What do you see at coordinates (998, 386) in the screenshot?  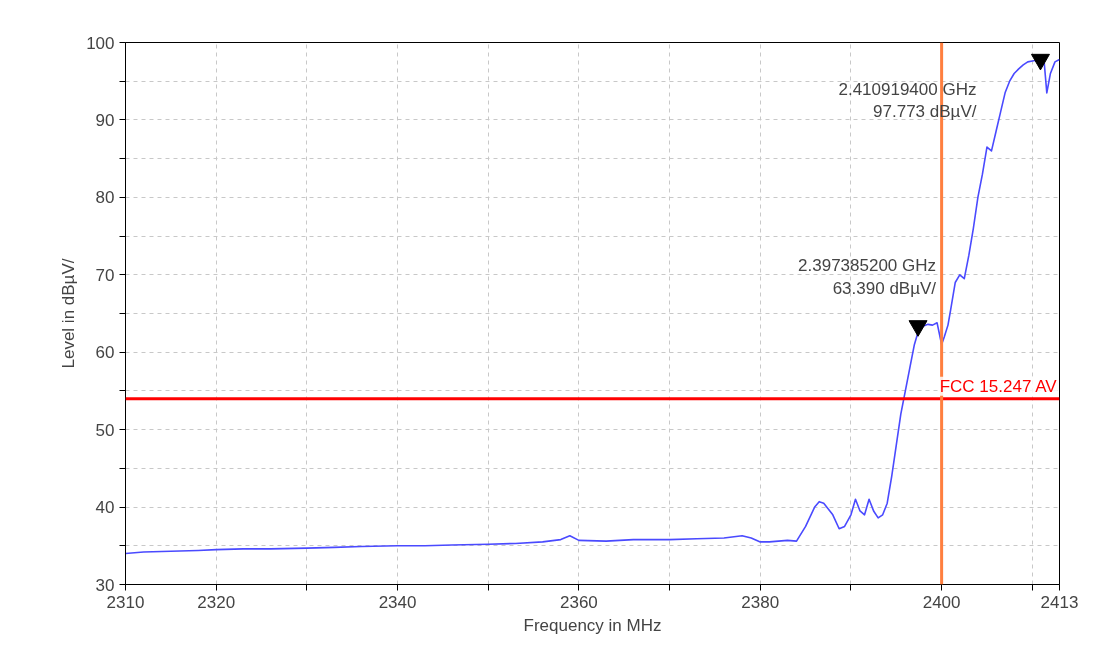 I see `ref-line-label: FCC 15.247 AV` at bounding box center [998, 386].